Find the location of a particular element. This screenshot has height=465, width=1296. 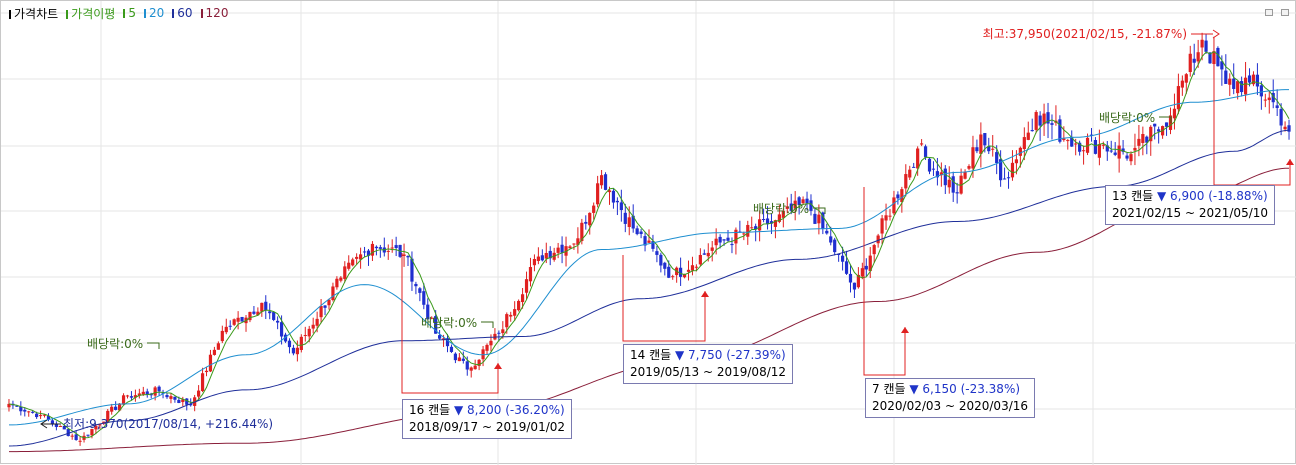

decline-date-range: 2019/05/13 ~ 2019/08/12 is located at coordinates (708, 372).